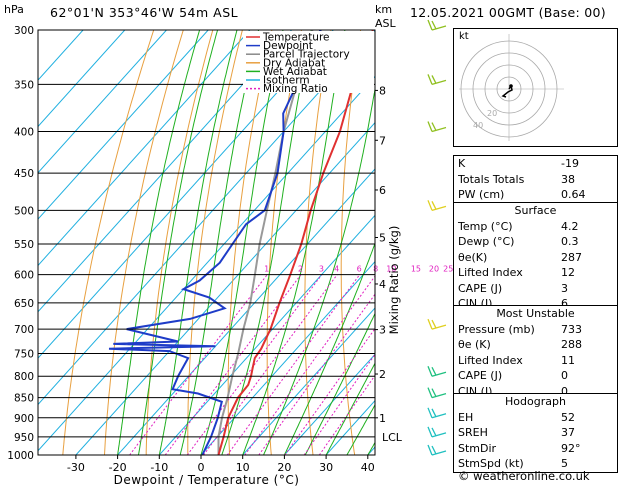 The width and height of the screenshot is (629, 486). What do you see at coordinates (571, 257) in the screenshot?
I see `info-value: 287` at bounding box center [571, 257].